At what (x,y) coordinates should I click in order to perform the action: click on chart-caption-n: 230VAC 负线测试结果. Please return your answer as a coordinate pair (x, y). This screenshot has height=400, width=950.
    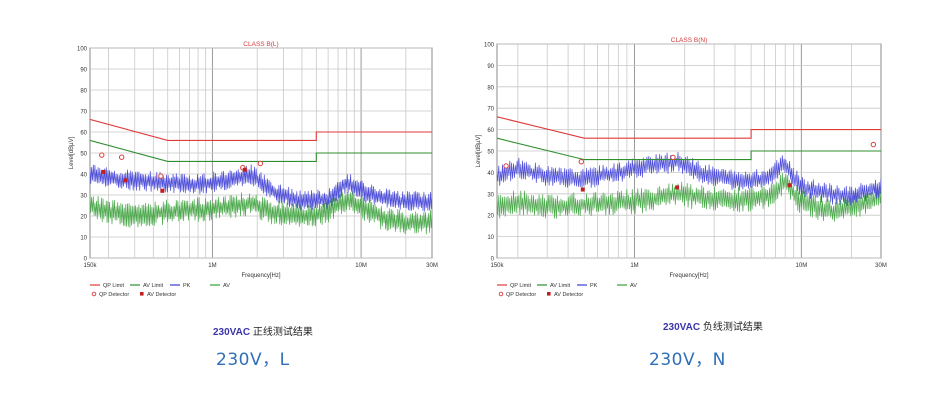
    Looking at the image, I should click on (713, 325).